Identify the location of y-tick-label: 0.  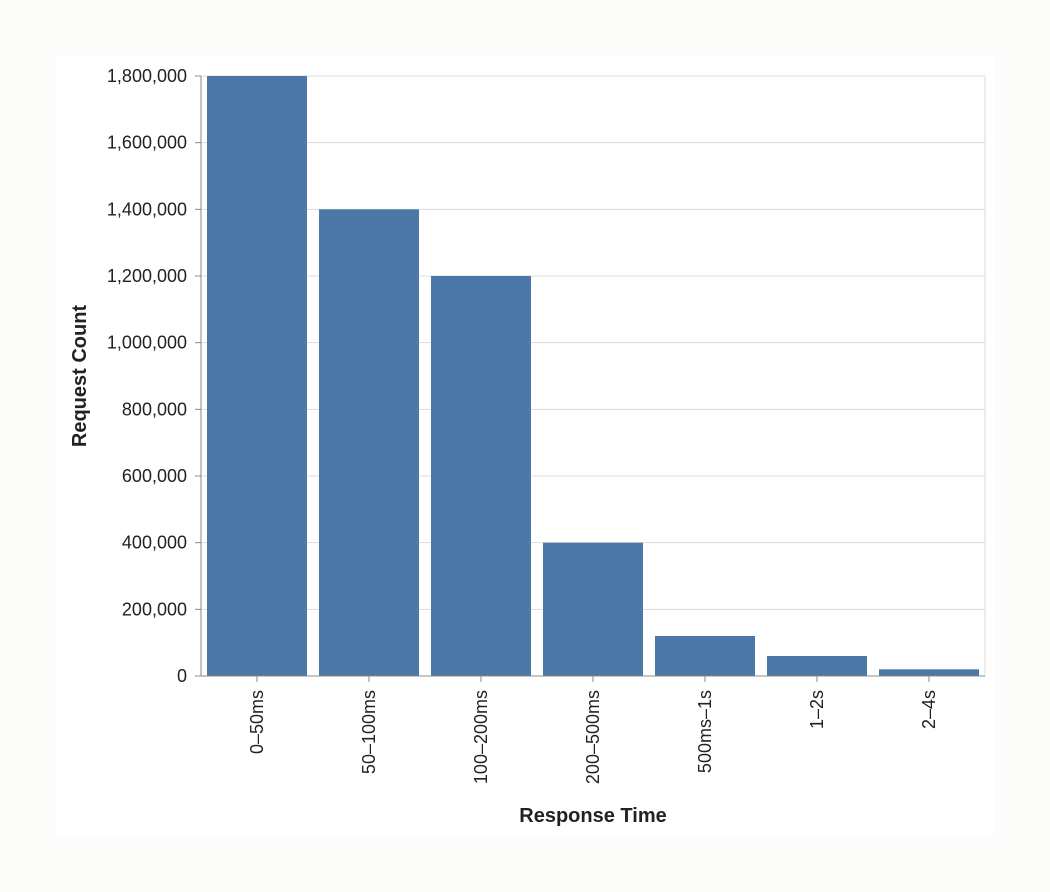
(182, 676).